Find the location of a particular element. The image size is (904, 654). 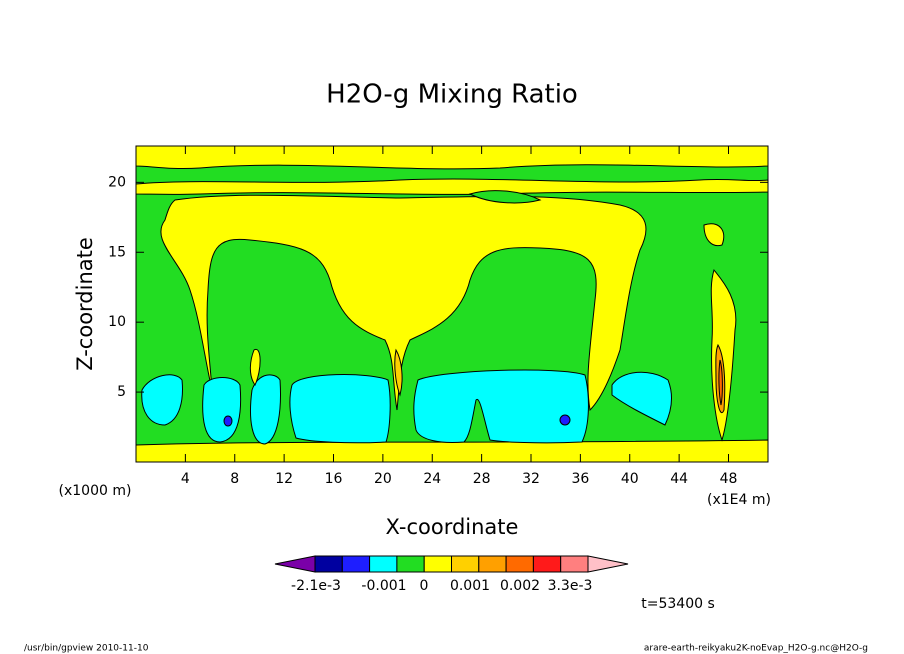

y-tick-label: 10 is located at coordinates (117, 322).